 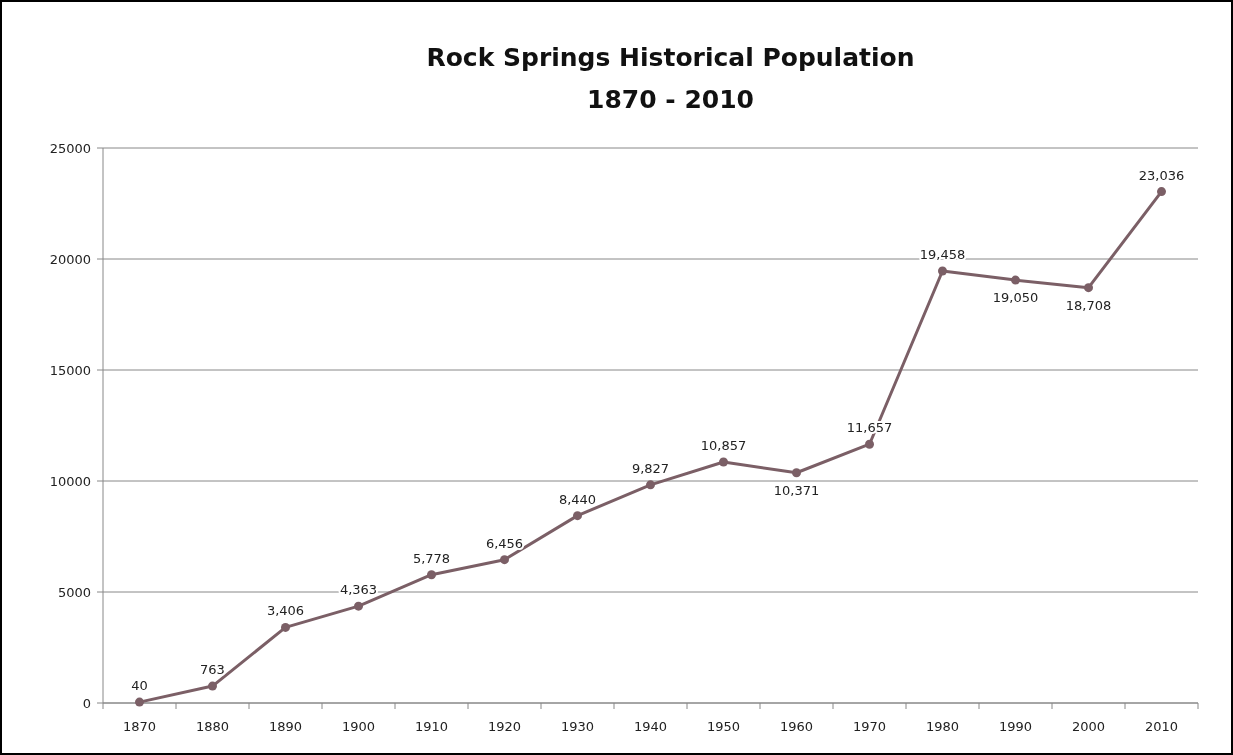 What do you see at coordinates (670, 57) in the screenshot?
I see `chart-title: Rock Springs Historical Population` at bounding box center [670, 57].